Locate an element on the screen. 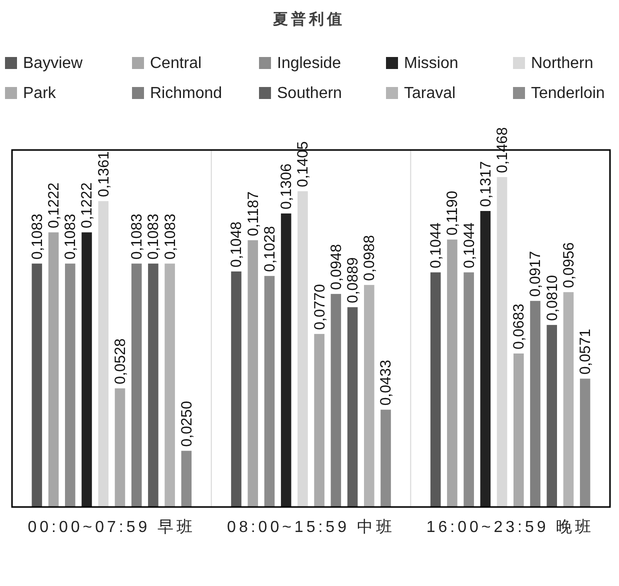 The height and width of the screenshot is (586, 619). data-label: 0,0683 is located at coordinates (519, 327).